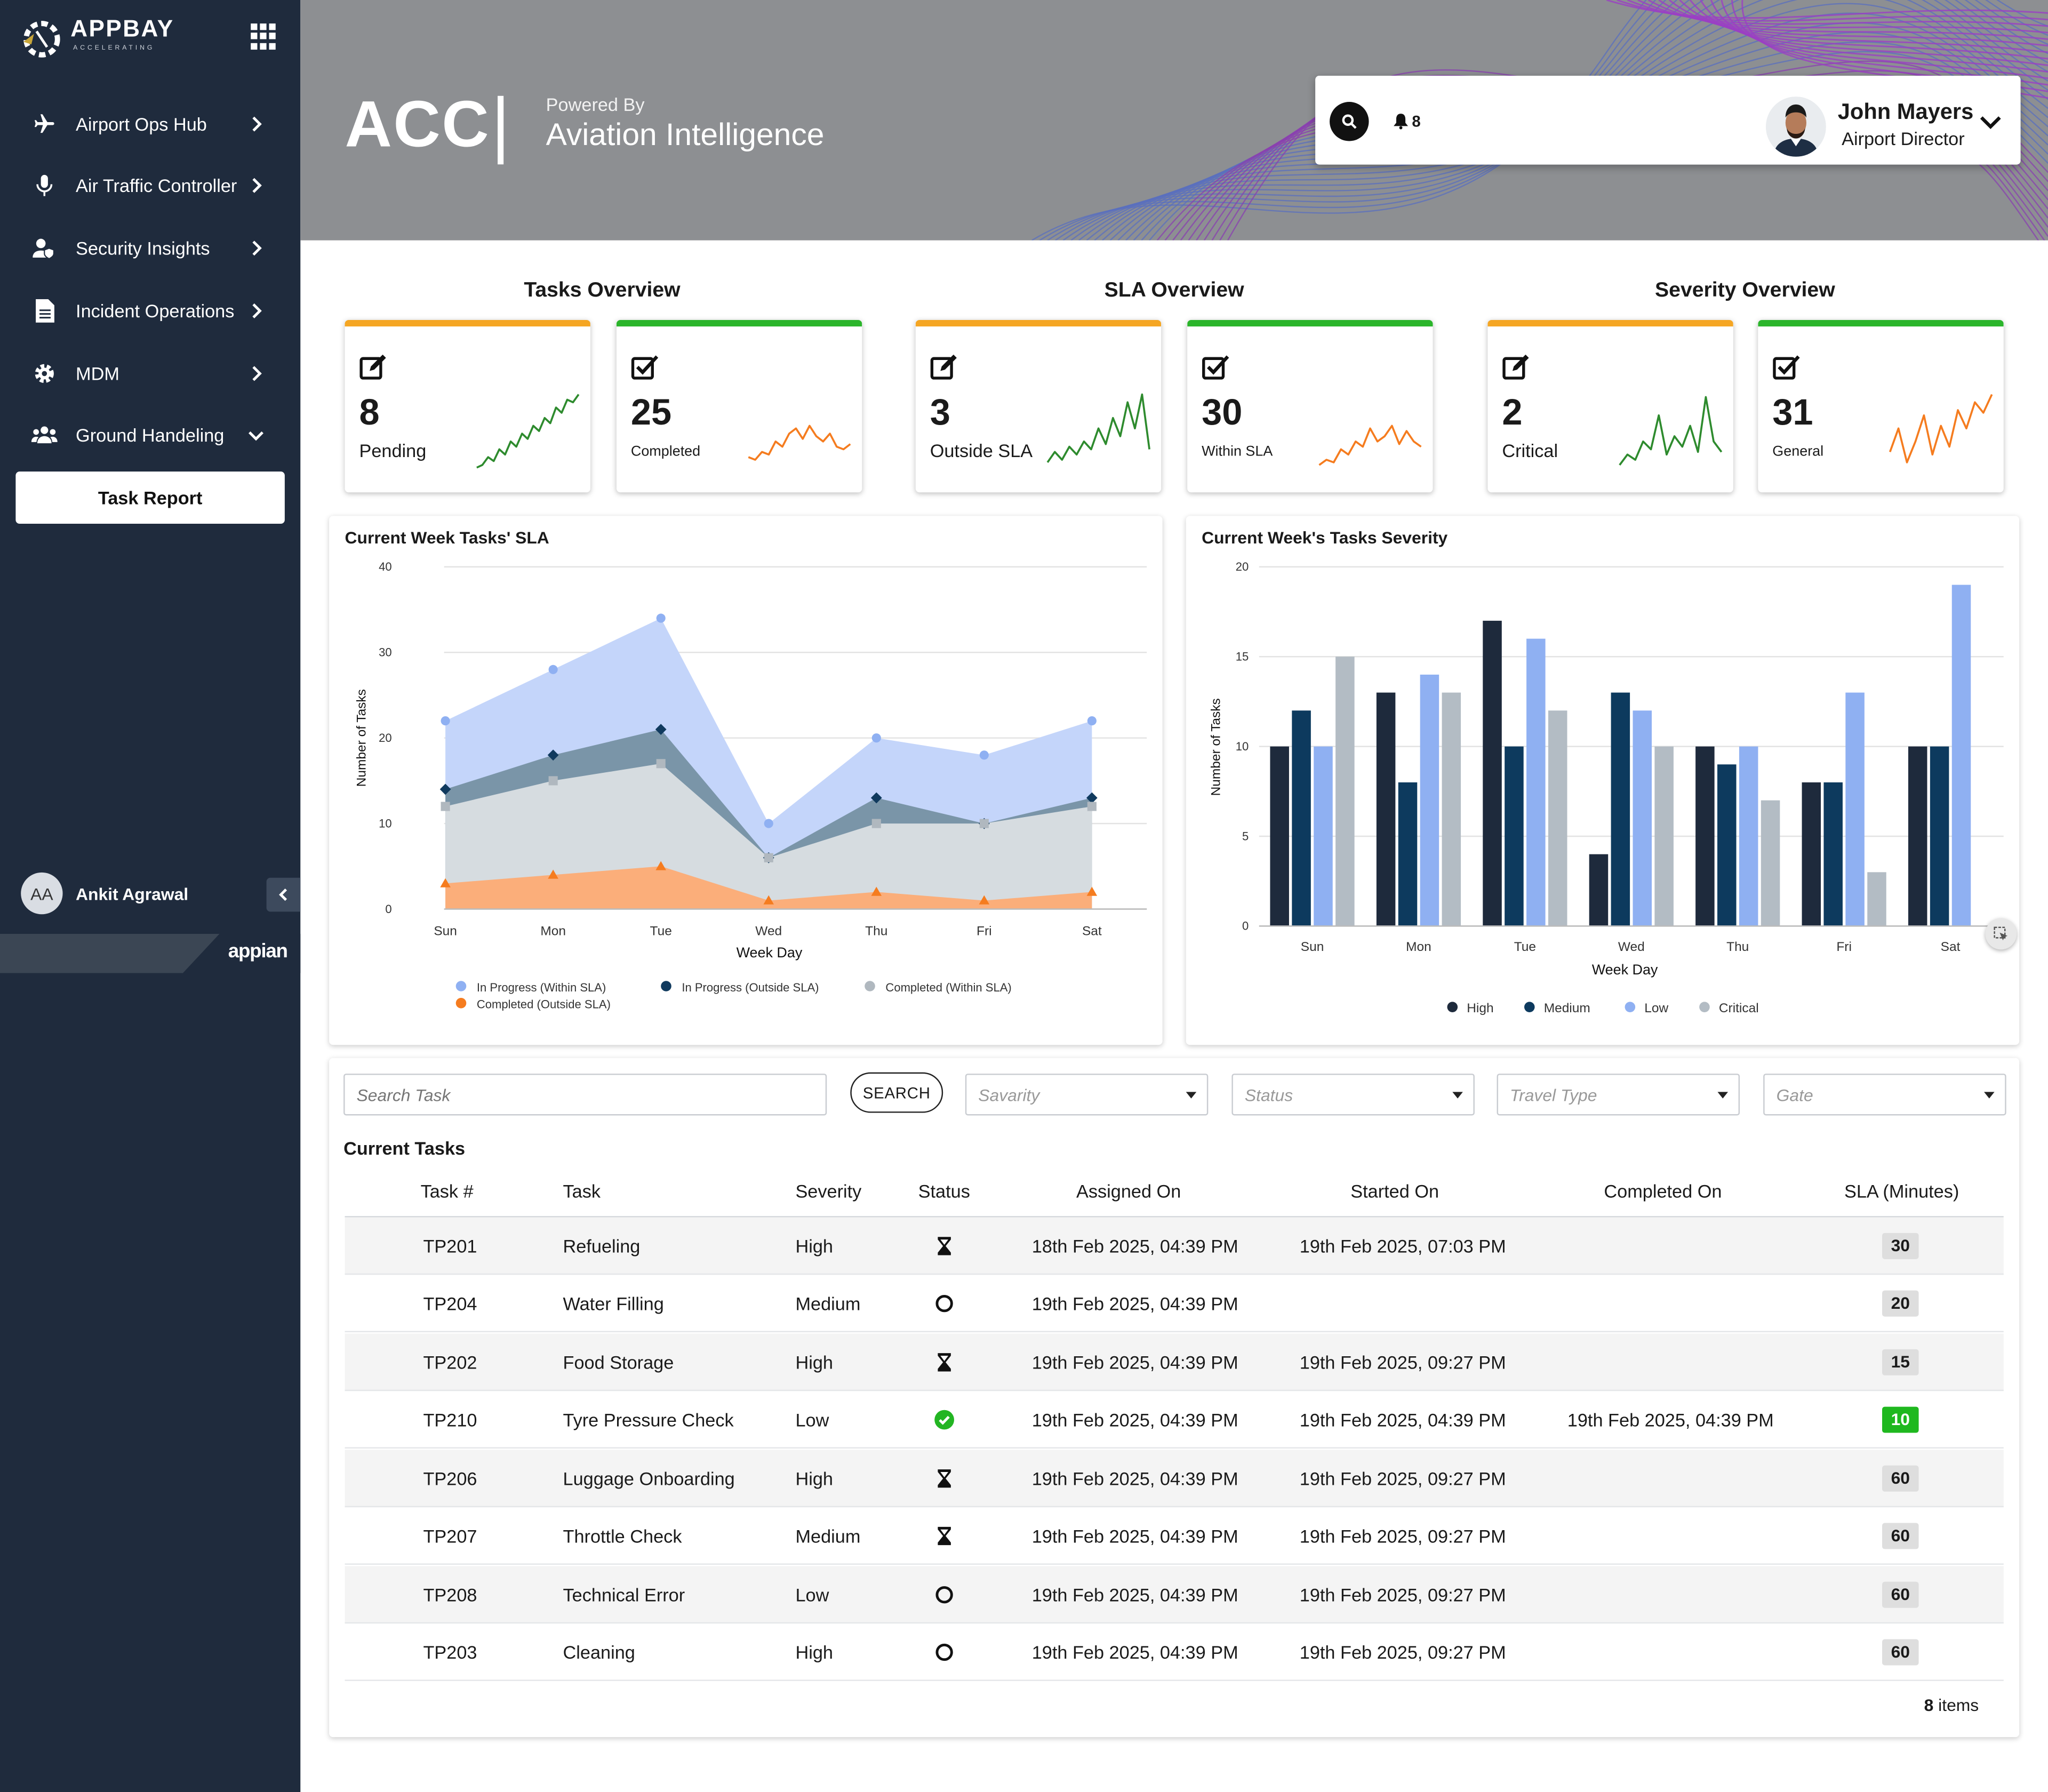  I want to click on appbay-logo: APPBAY ACCELERATING, so click(106, 39).